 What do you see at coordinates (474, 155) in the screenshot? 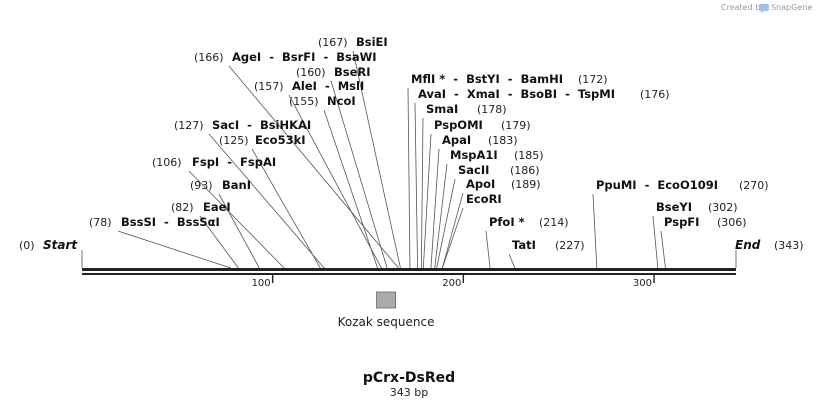
I see `site-label-mspa1i: MspA1I` at bounding box center [474, 155].